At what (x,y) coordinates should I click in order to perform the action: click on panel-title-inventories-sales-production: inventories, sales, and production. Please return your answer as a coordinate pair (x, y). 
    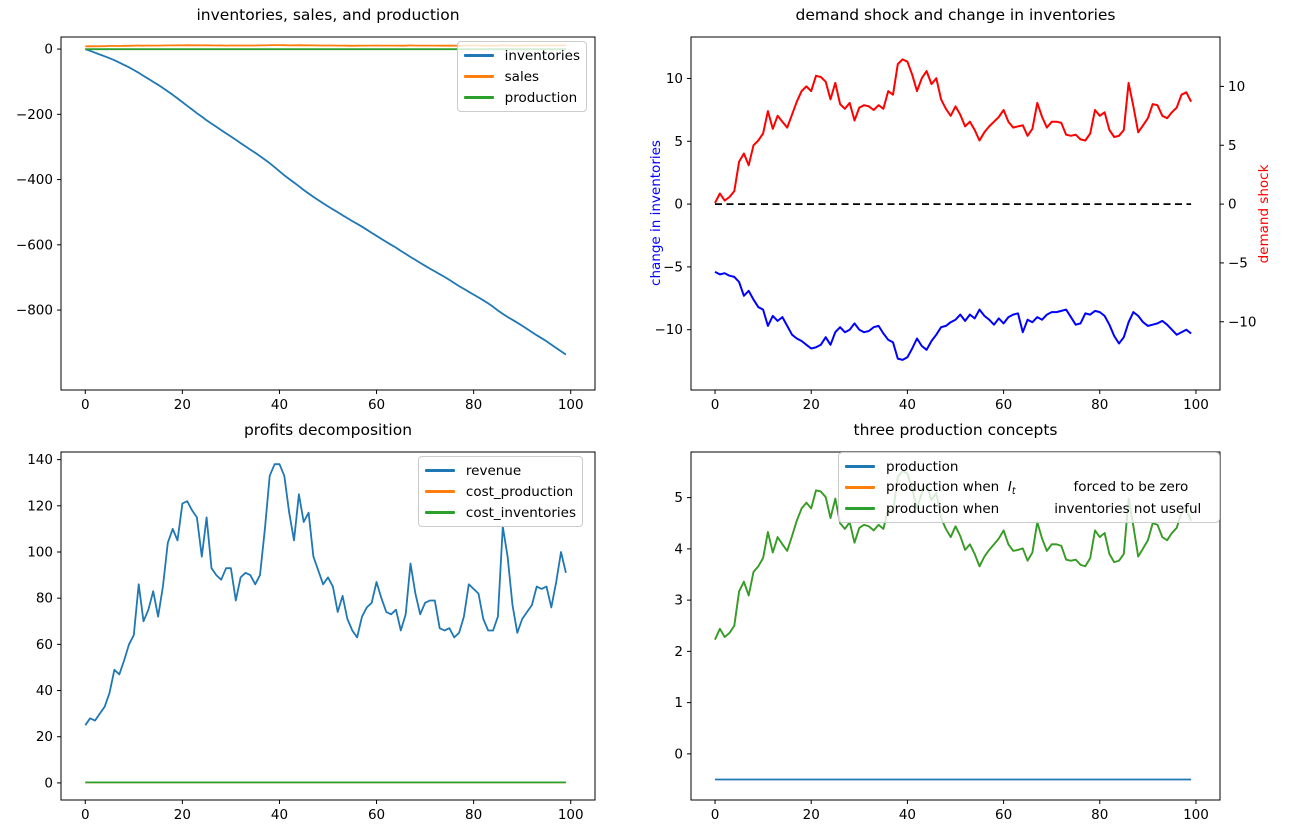
    Looking at the image, I should click on (328, 15).